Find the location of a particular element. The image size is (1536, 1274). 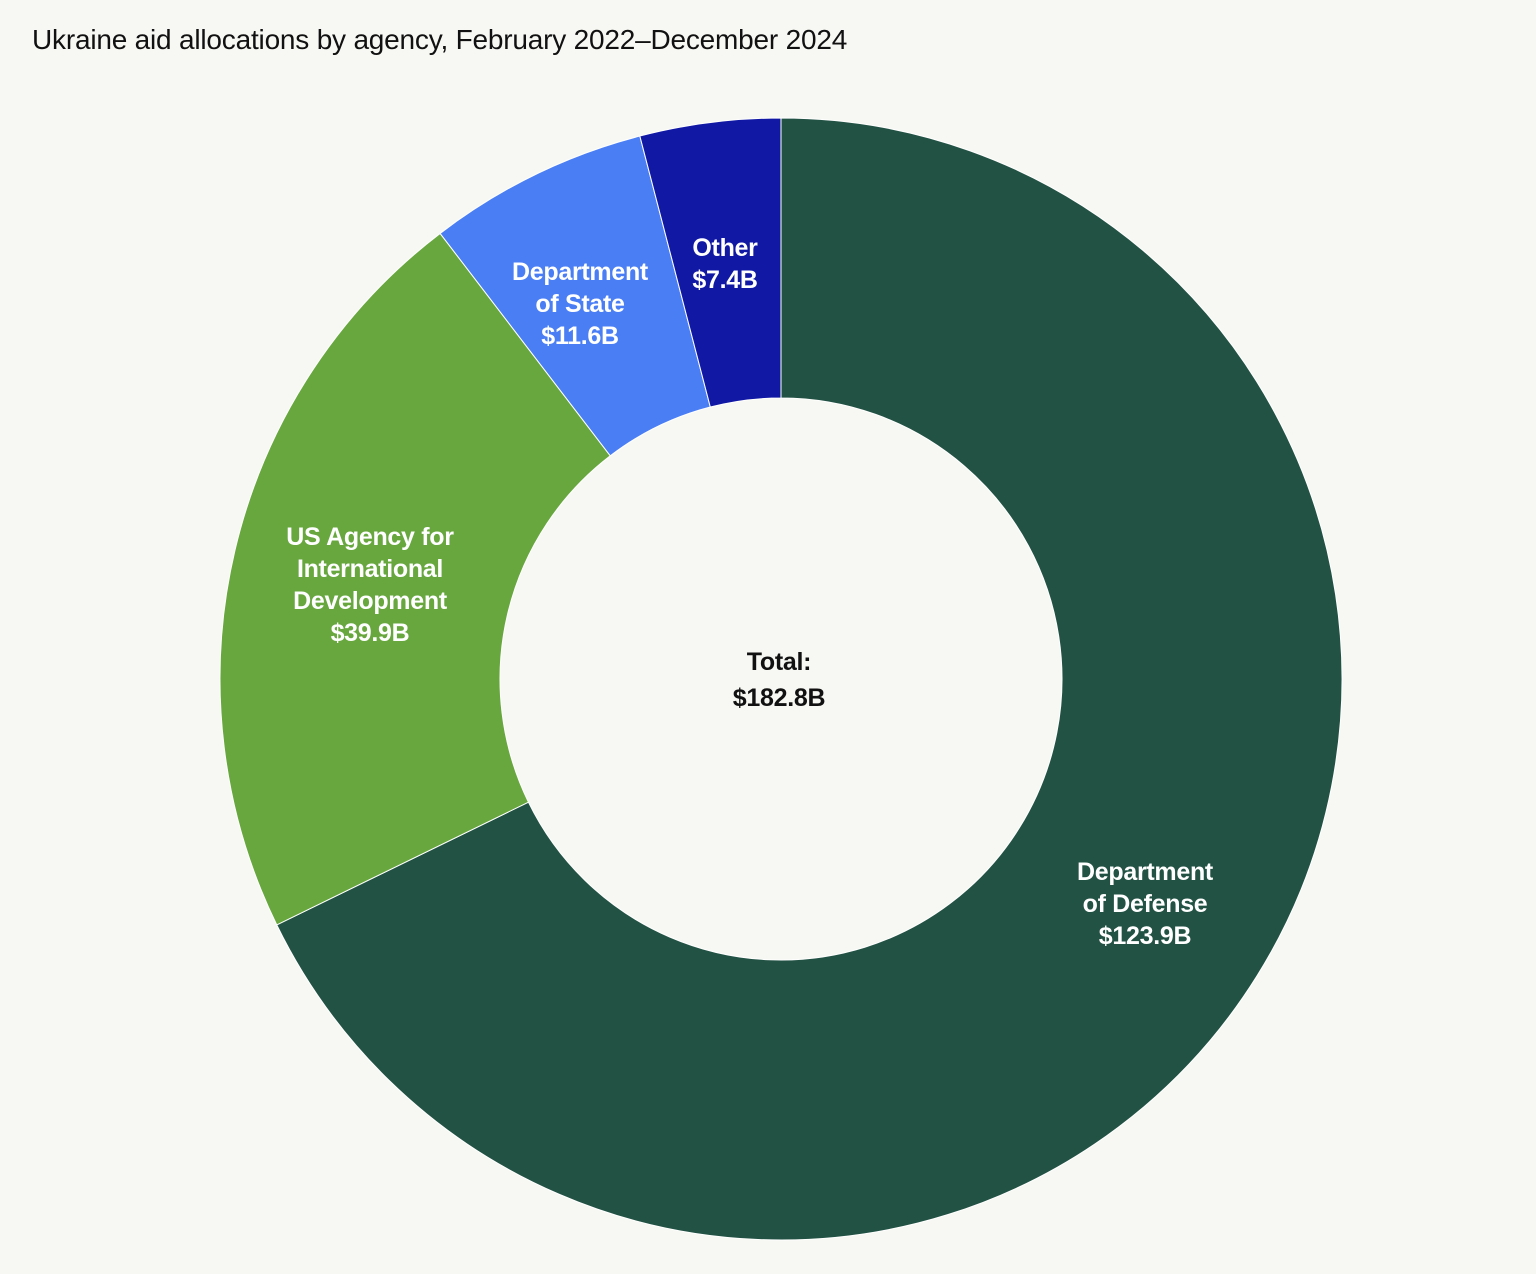

slice-label-line: International is located at coordinates (370, 569).